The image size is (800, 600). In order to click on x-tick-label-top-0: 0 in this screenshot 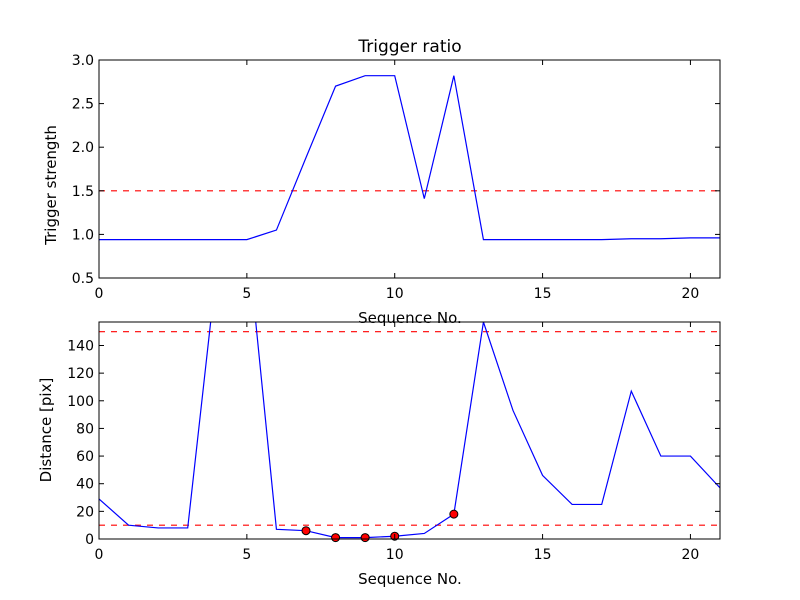, I will do `click(99, 294)`.